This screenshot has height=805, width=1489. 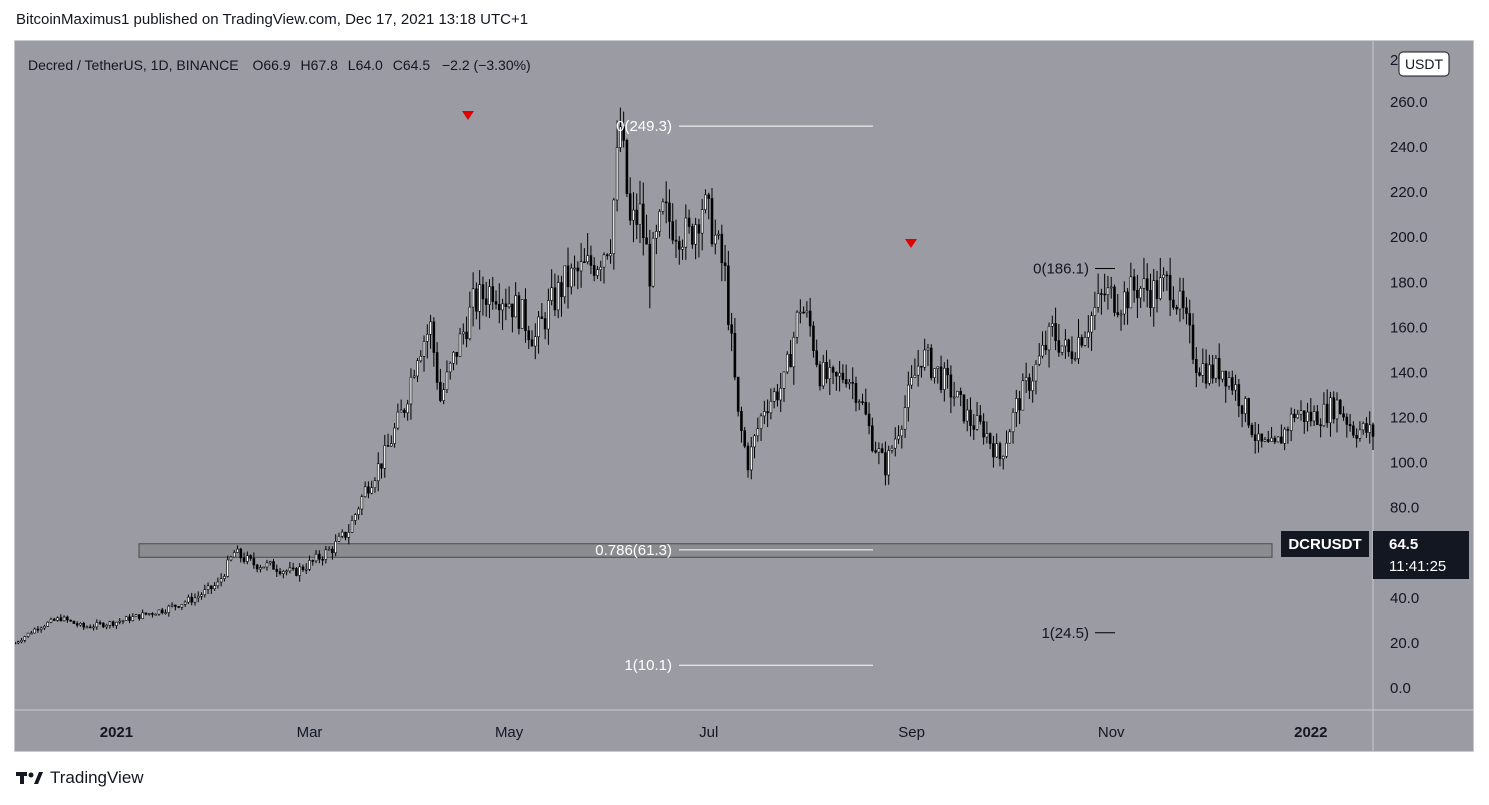 What do you see at coordinates (1424, 64) in the screenshot?
I see `currency-button: USDT` at bounding box center [1424, 64].